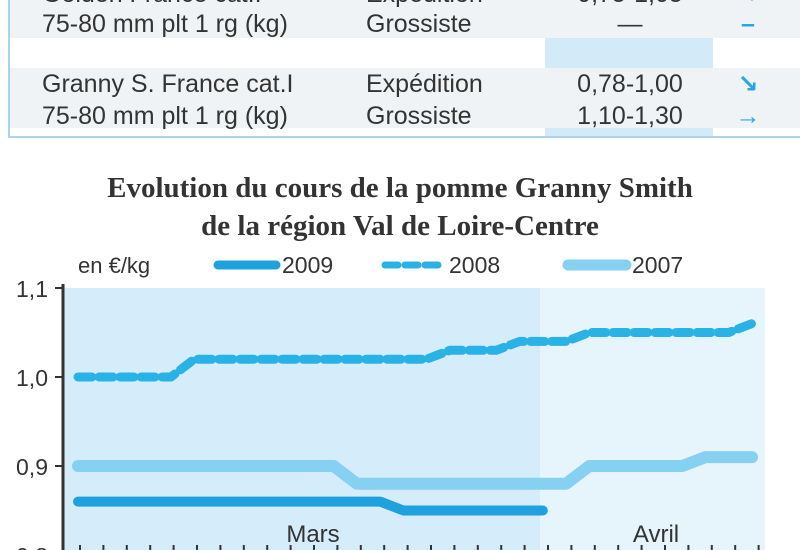  What do you see at coordinates (307, 265) in the screenshot?
I see `legend-label-2009: 2009` at bounding box center [307, 265].